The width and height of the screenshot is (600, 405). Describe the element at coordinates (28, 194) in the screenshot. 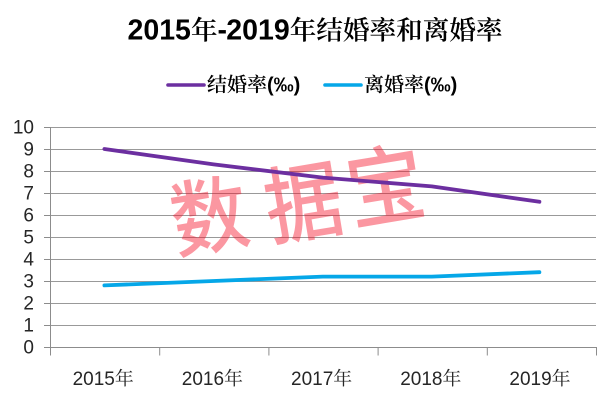

I see `svg-text: 7` at that location.